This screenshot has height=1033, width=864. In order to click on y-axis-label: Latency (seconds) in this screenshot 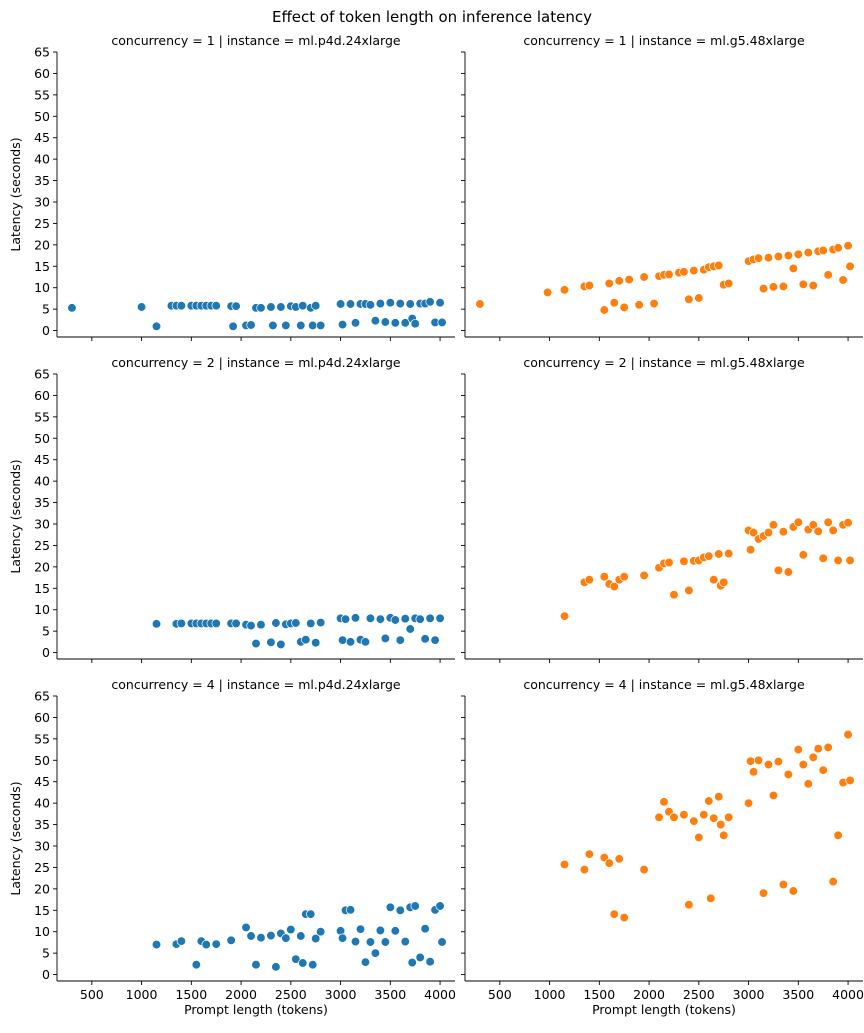, I will do `click(15, 516)`.